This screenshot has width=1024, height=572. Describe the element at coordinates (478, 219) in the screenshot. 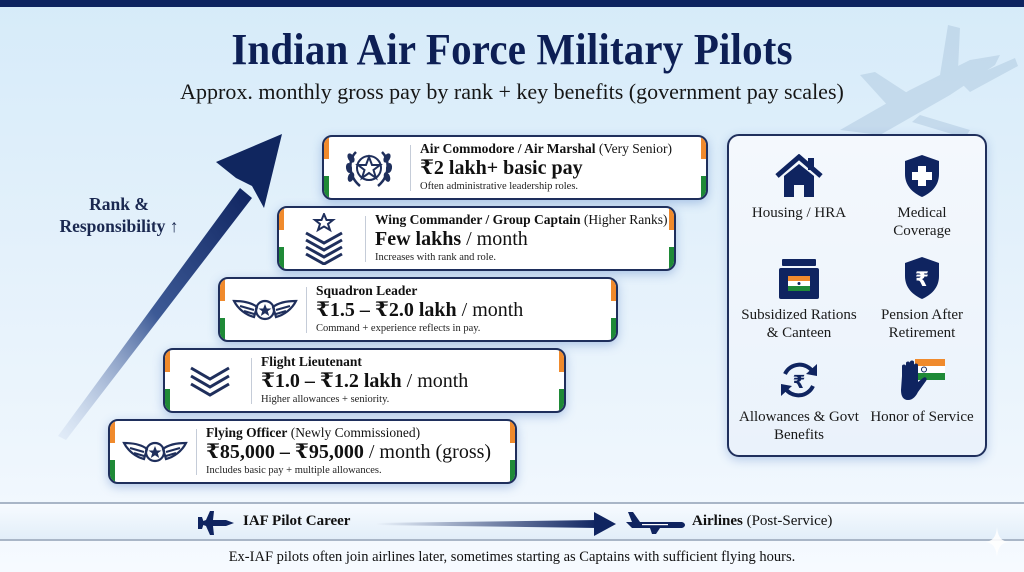

I see `rank-name: Wing Commander / Group Captain` at that location.